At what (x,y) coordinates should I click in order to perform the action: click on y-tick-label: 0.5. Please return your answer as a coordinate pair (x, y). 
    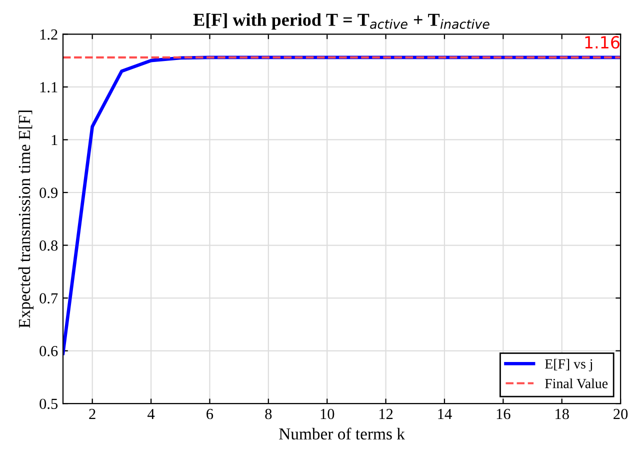
    Looking at the image, I should click on (49, 404).